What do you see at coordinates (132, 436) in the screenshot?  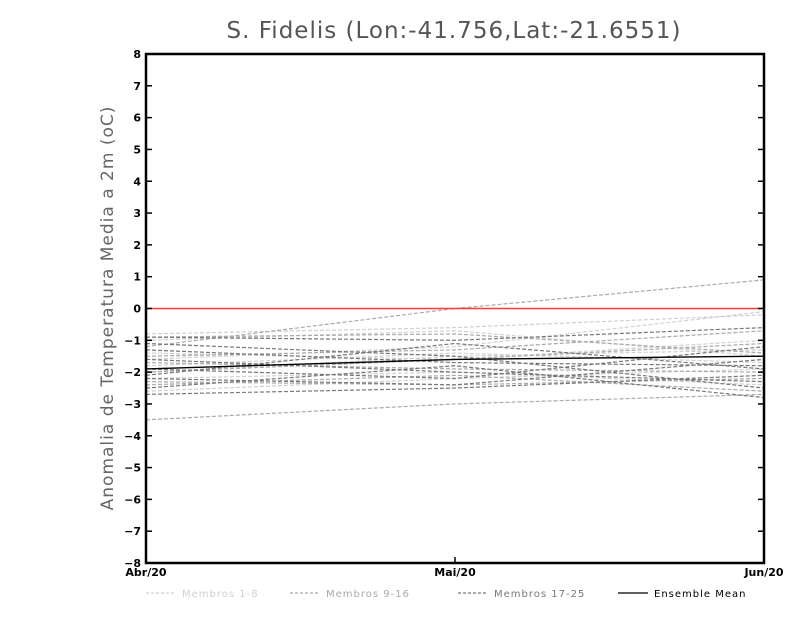 I see `y-tick-label: −4` at bounding box center [132, 436].